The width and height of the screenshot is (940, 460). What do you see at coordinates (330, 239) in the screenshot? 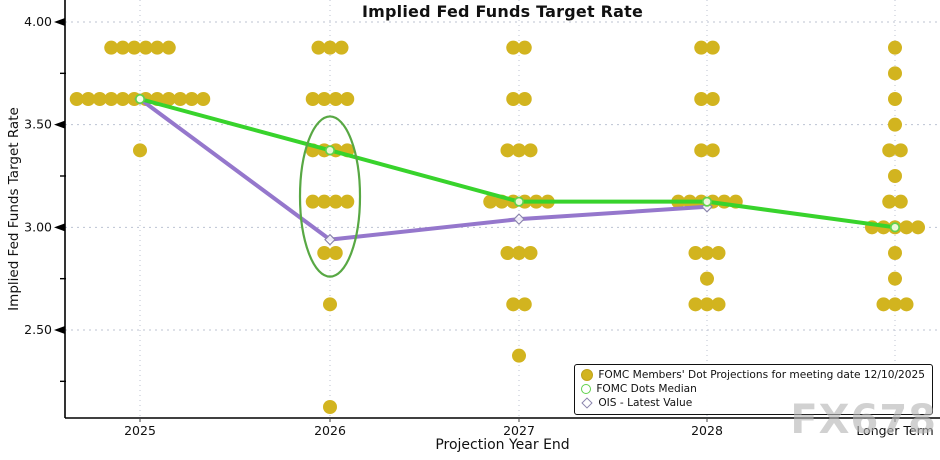
I see `ois-marker` at bounding box center [330, 239].